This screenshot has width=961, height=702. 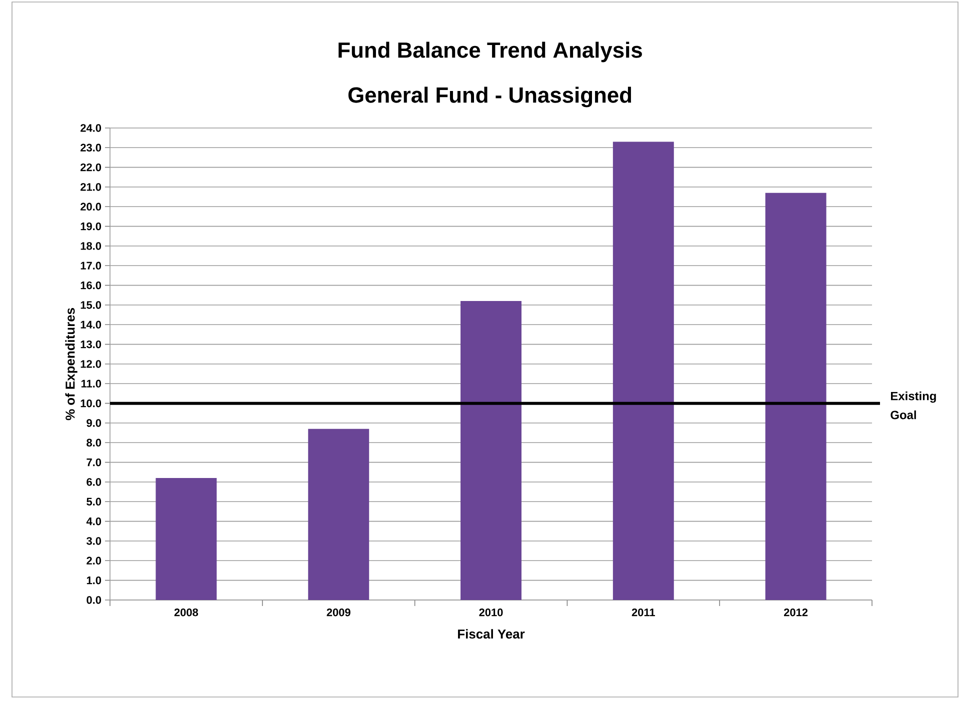 What do you see at coordinates (490, 97) in the screenshot?
I see `chart-subtitle: General Fund - Unassigned` at bounding box center [490, 97].